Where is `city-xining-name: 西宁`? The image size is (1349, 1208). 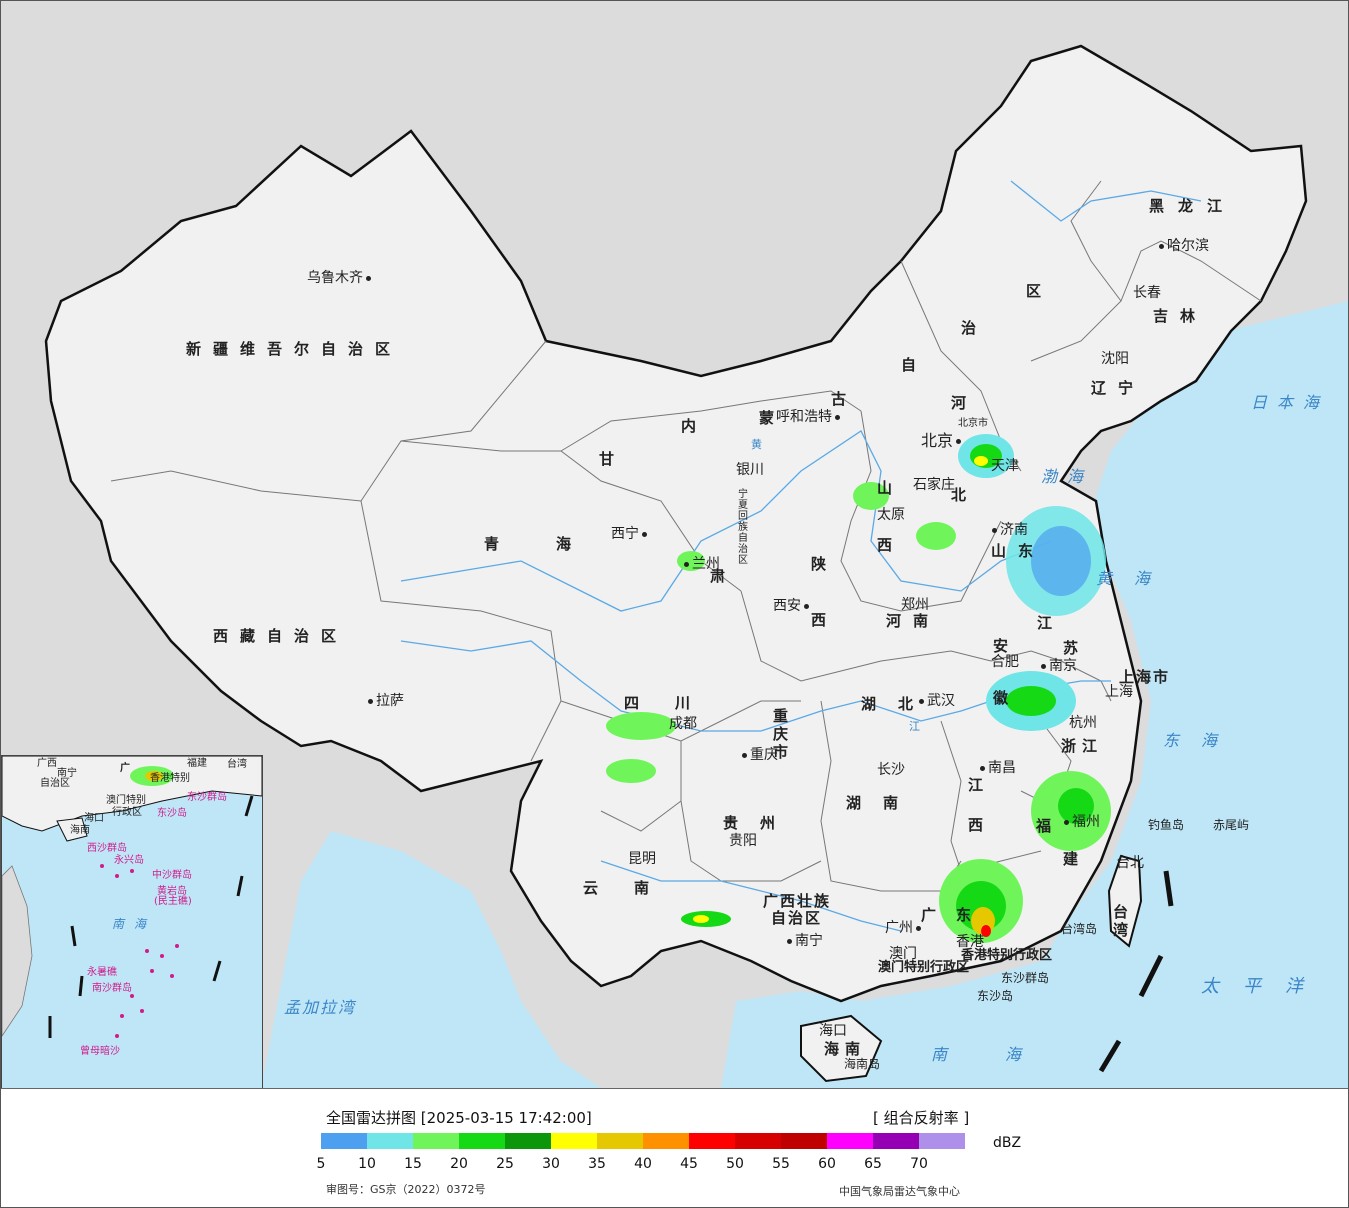
city-xining-name: 西宁 is located at coordinates (625, 534).